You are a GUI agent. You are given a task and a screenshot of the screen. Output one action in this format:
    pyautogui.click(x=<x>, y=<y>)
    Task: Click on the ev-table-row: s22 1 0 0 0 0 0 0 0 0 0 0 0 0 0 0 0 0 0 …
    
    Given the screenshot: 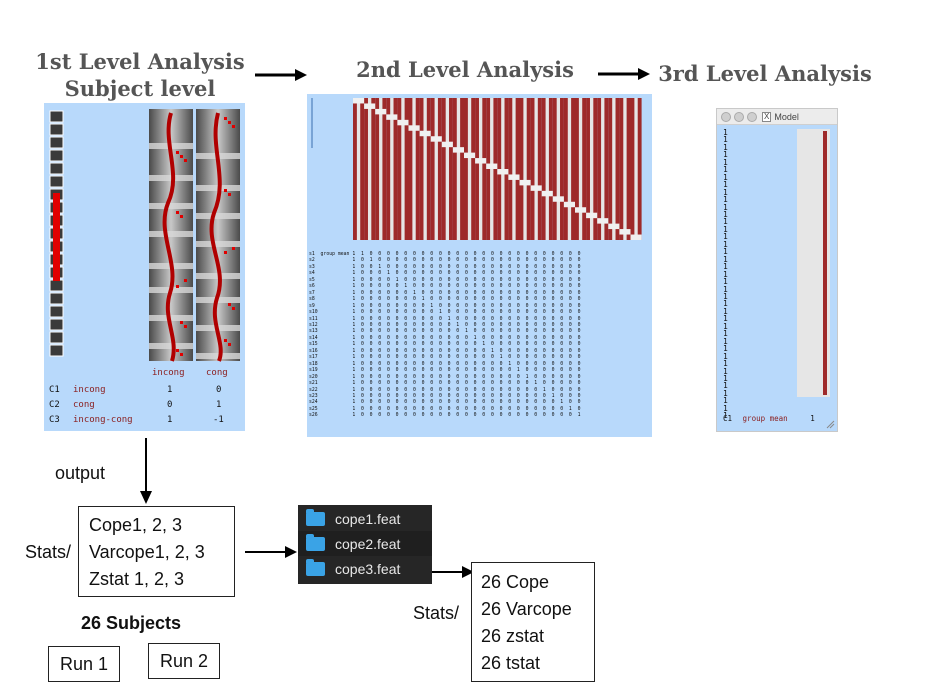 What is the action you would take?
    pyautogui.click(x=448, y=390)
    